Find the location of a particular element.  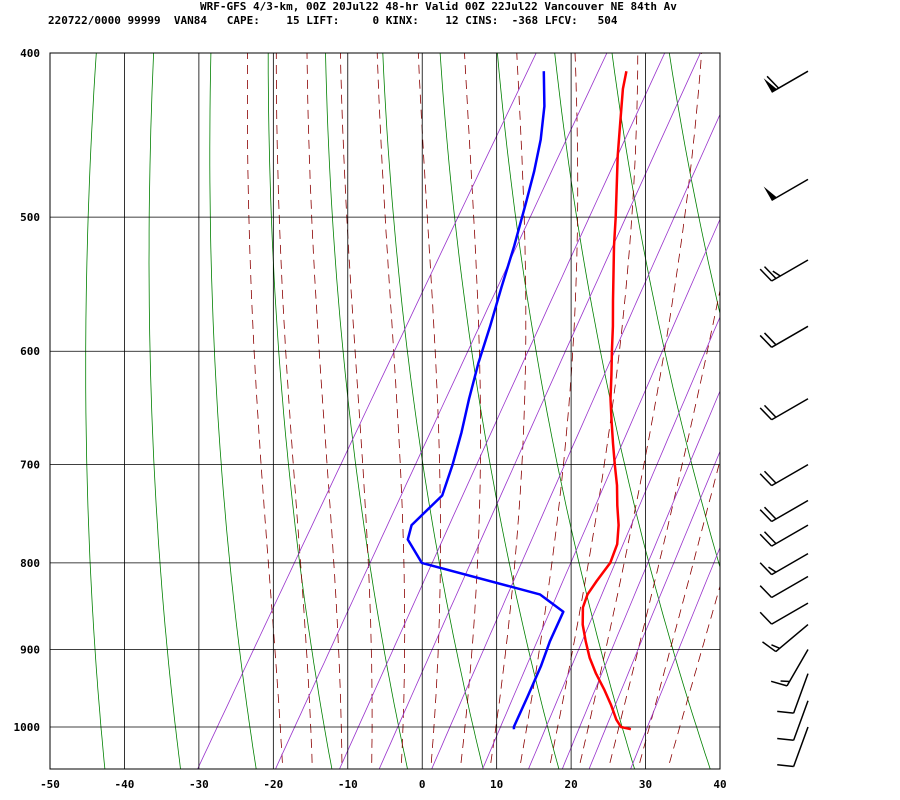

wind-barbs is located at coordinates (784, 419).